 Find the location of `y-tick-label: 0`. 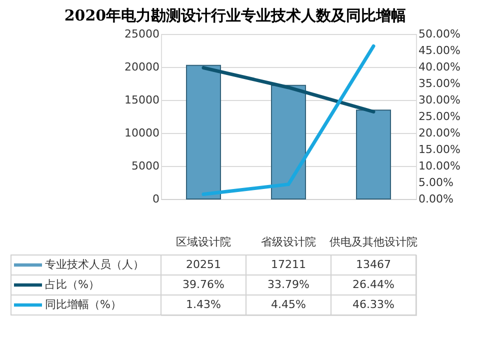

y-tick-label: 0 is located at coordinates (156, 199).